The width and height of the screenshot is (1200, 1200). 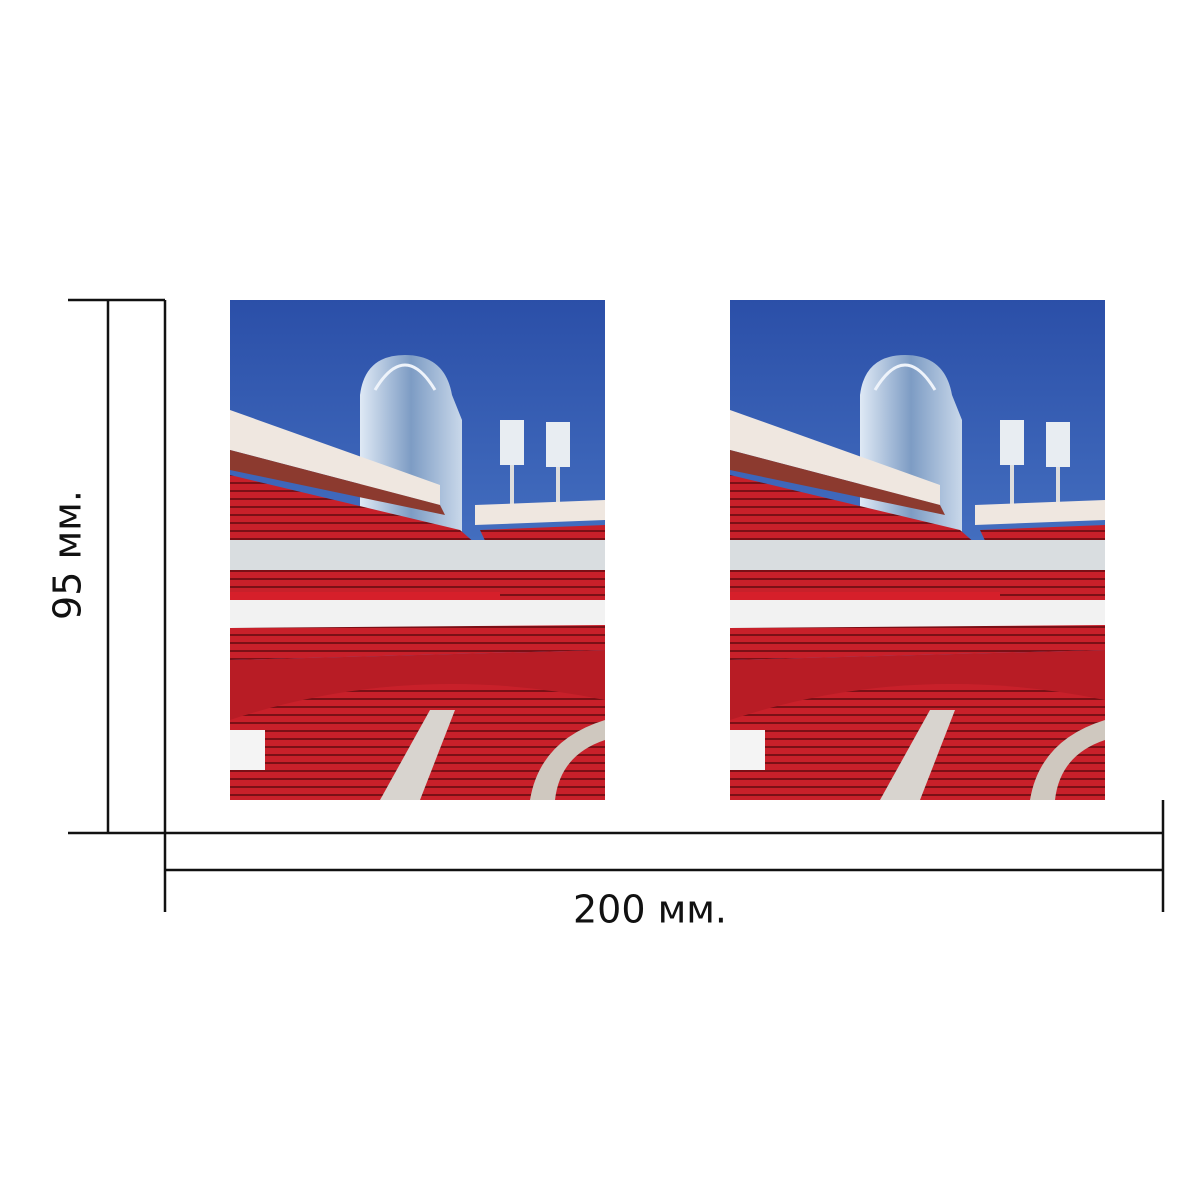 What do you see at coordinates (117, 566) in the screenshot?
I see `height-dimension` at bounding box center [117, 566].